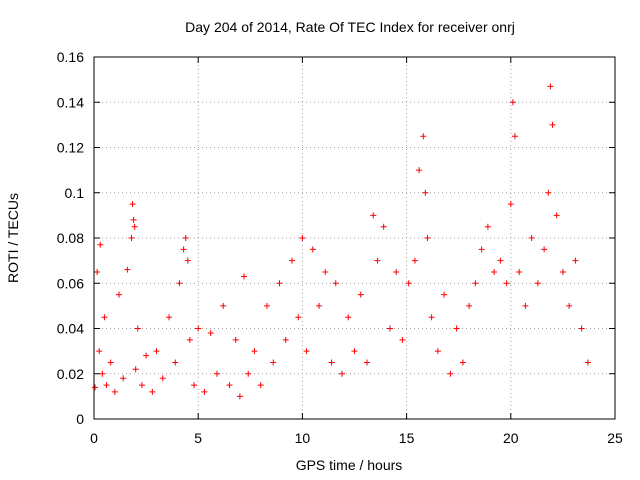  Describe the element at coordinates (407, 438) in the screenshot. I see `x-tick-label: 15` at that location.